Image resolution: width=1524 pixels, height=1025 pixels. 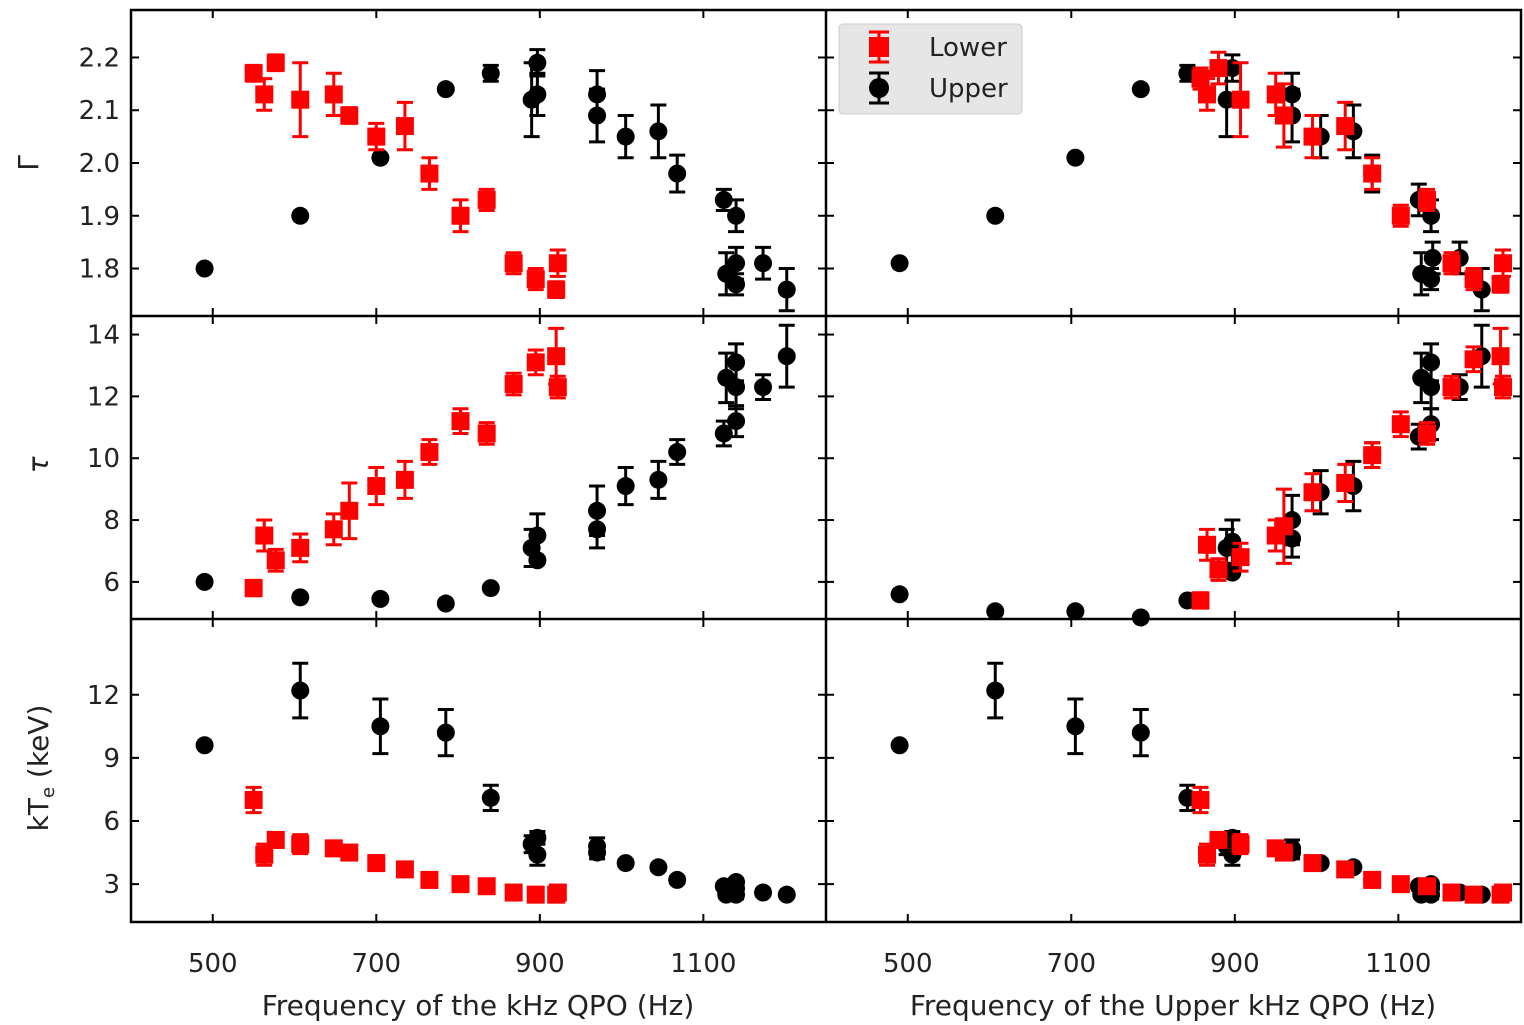 What do you see at coordinates (103, 336) in the screenshot?
I see `y-tick-label-tau: 14` at bounding box center [103, 336].